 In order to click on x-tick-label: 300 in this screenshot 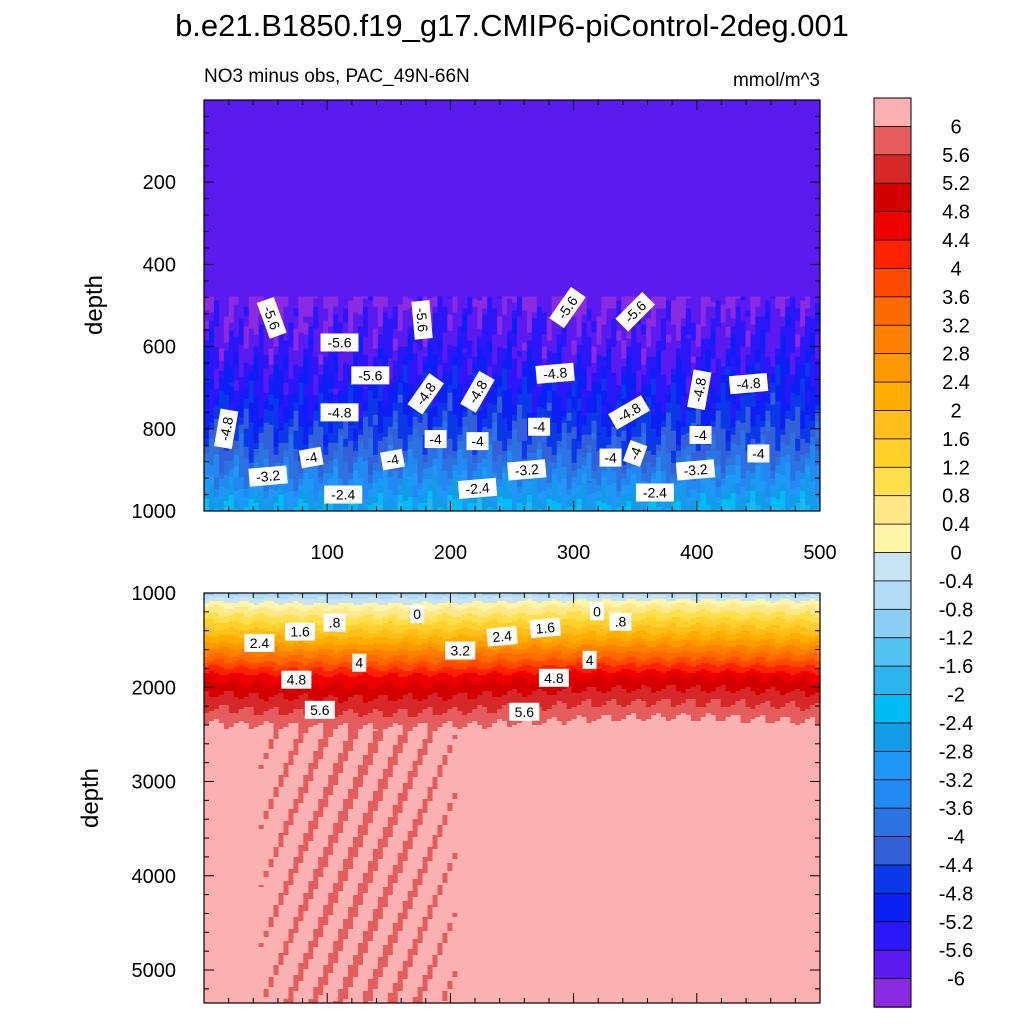, I will do `click(573, 553)`.